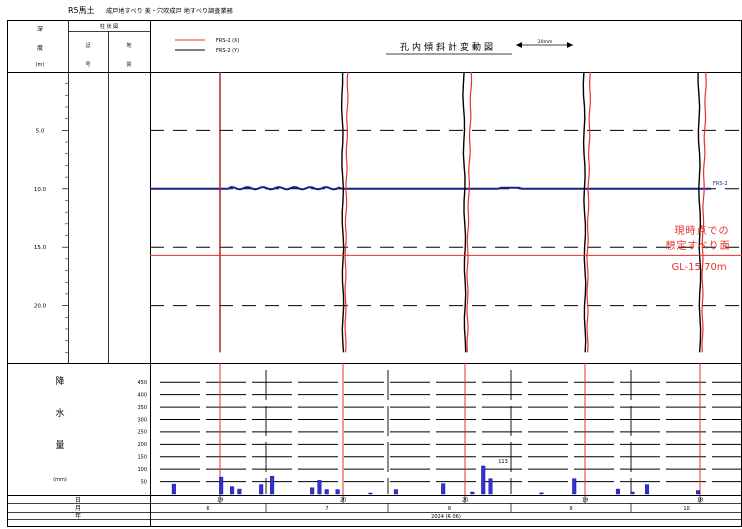 The width and height of the screenshot is (742, 529). What do you see at coordinates (503, 462) in the screenshot?
I see `rain-max-label: 113` at bounding box center [503, 462].